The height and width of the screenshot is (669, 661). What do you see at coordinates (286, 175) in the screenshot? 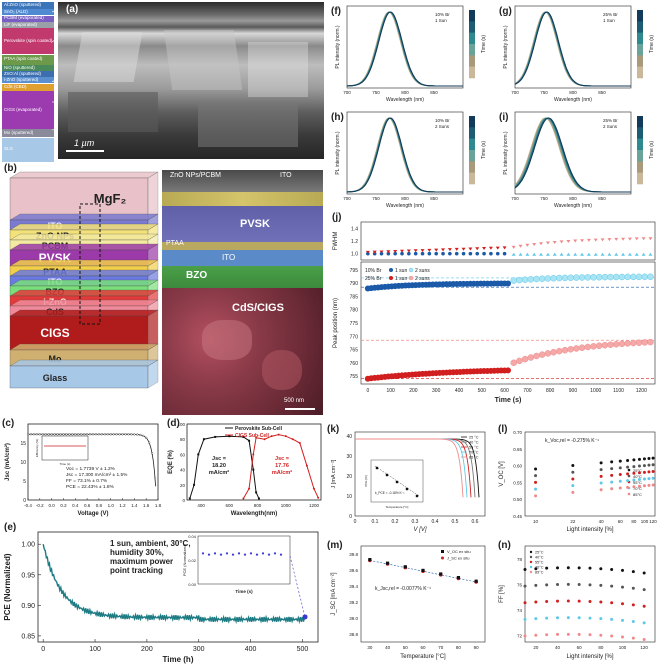
I see `panel-b-sem-label-ito-top: ITO` at bounding box center [286, 175].